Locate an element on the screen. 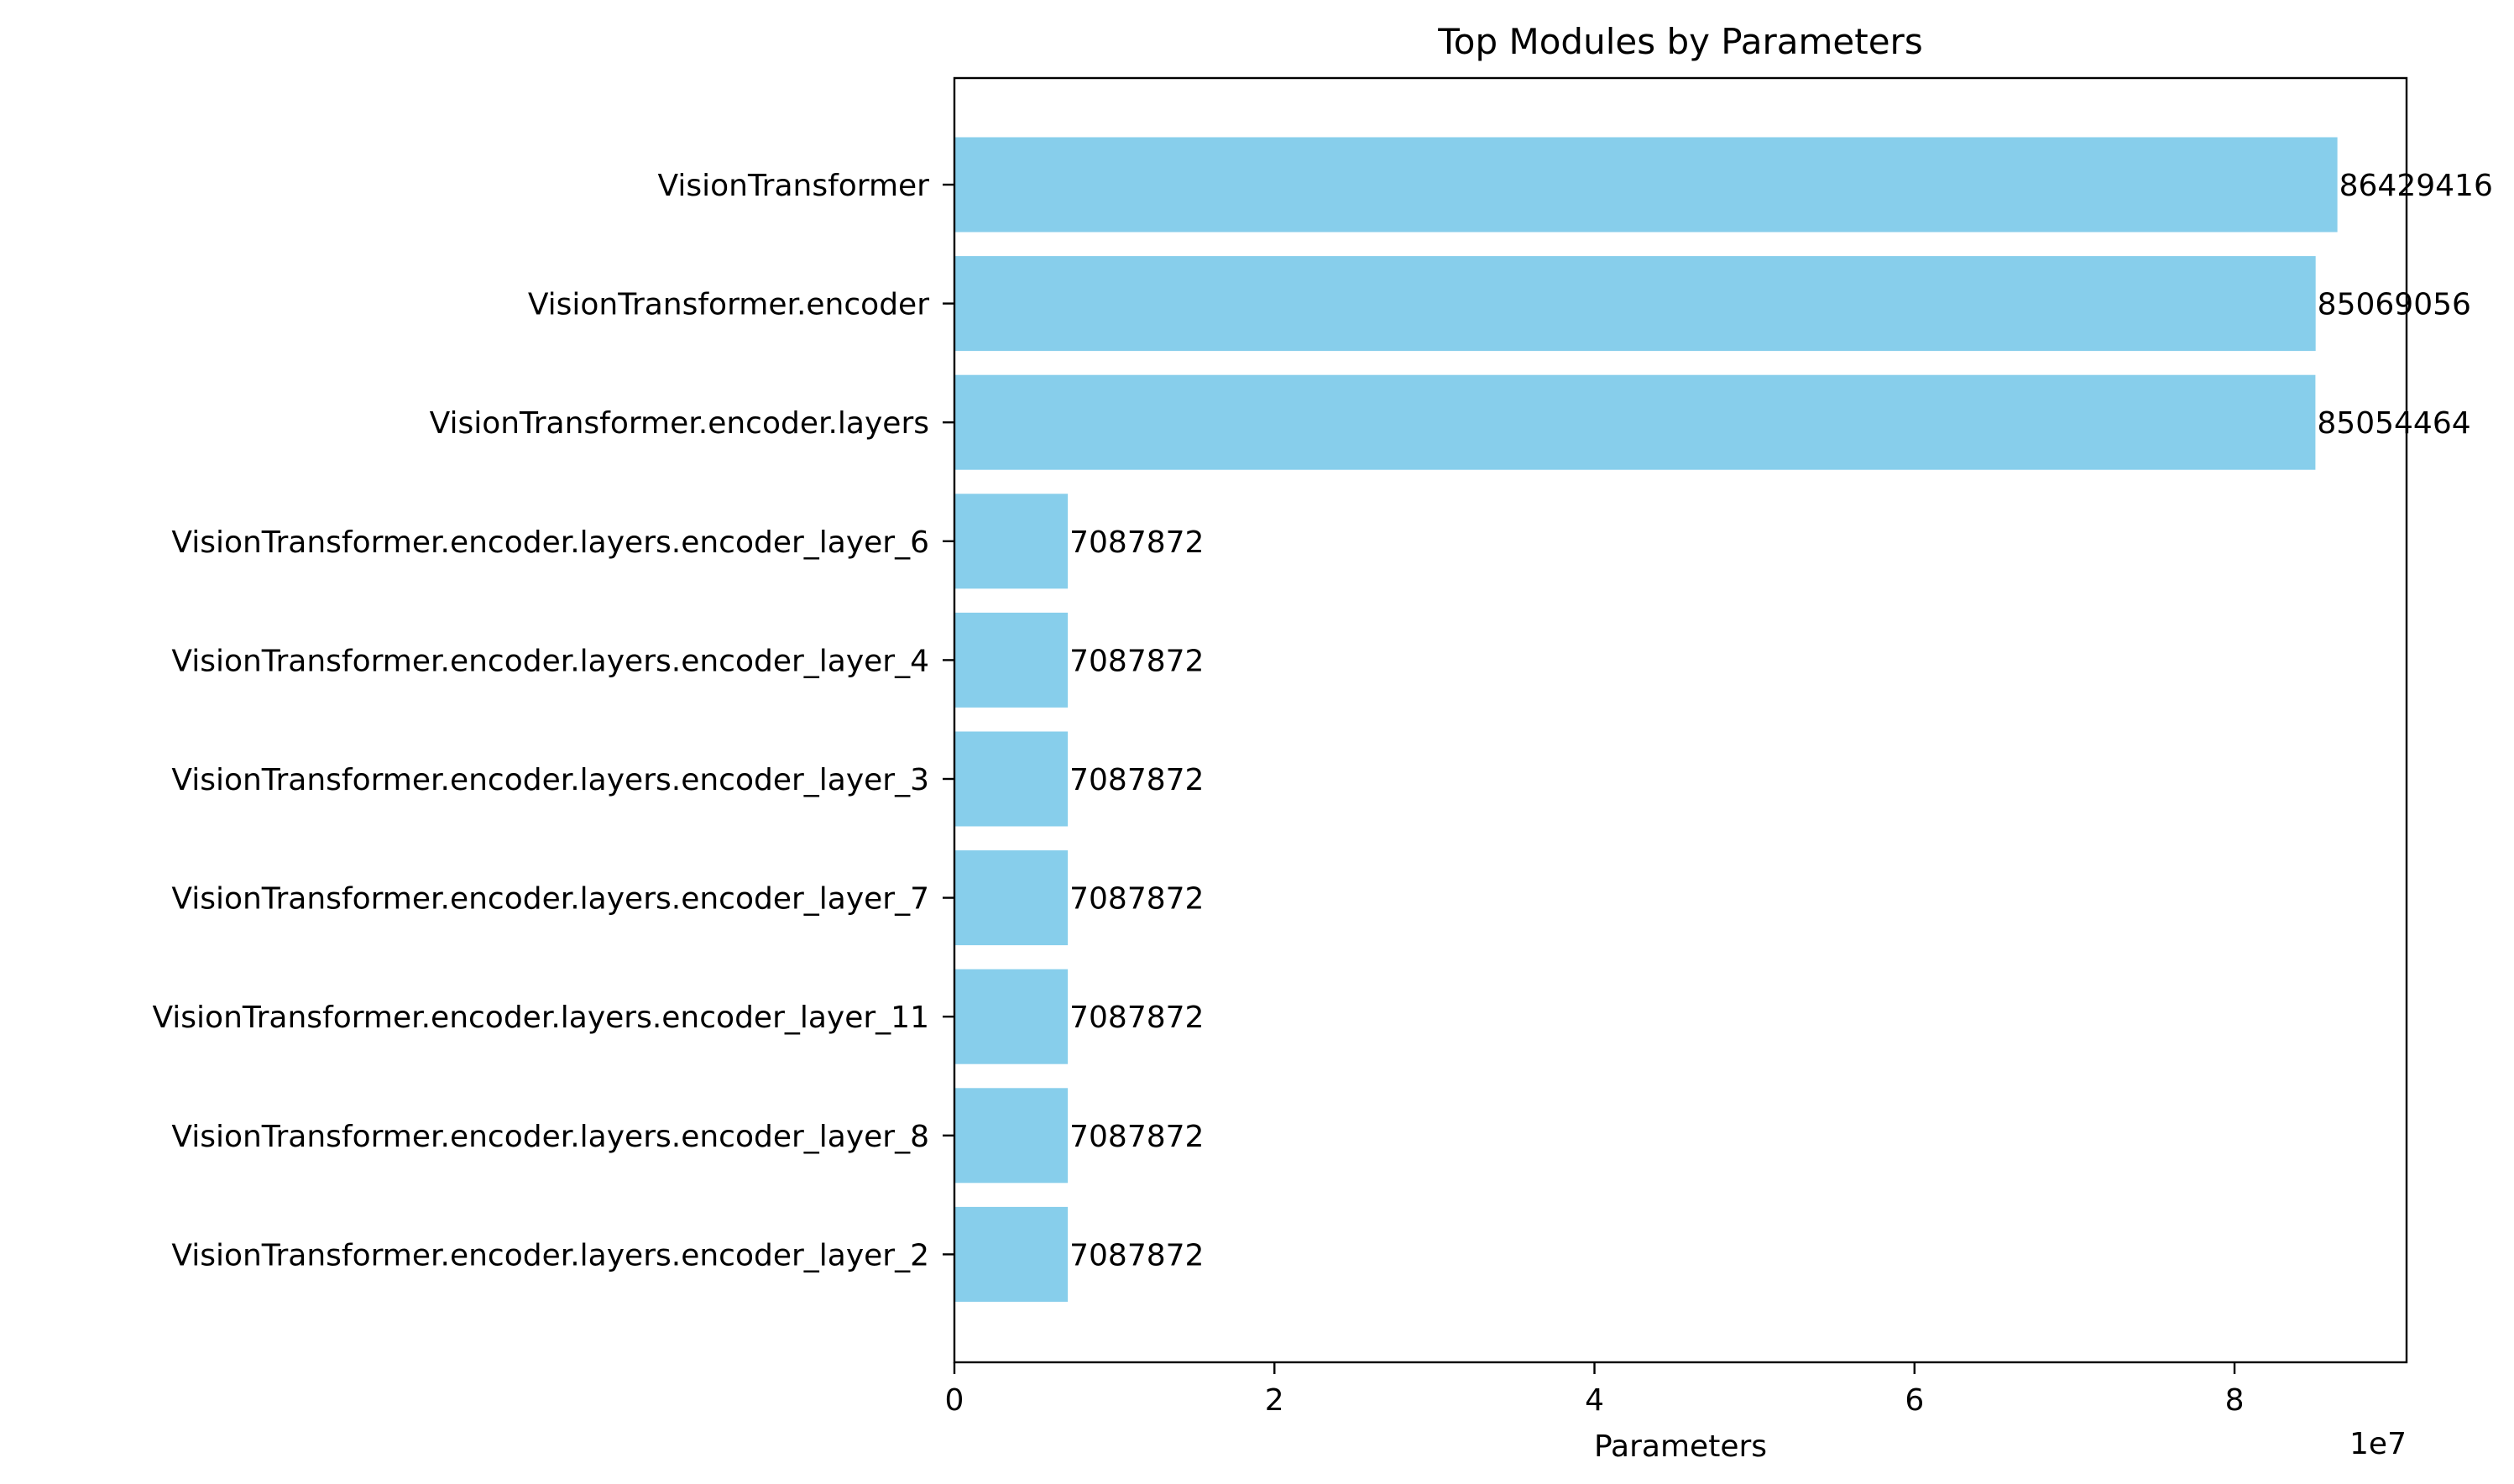 Image resolution: width=2514 pixels, height=1484 pixels. bar-value-label: 85054464 is located at coordinates (2393, 423).